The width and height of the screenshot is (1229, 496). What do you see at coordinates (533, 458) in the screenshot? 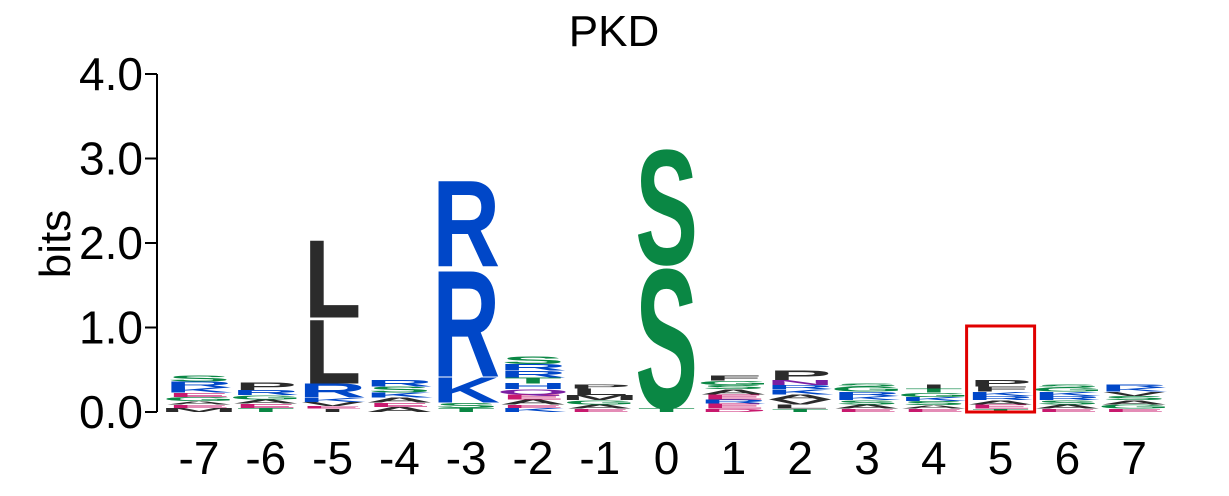
I see `x-tick-label: -2` at bounding box center [533, 458].